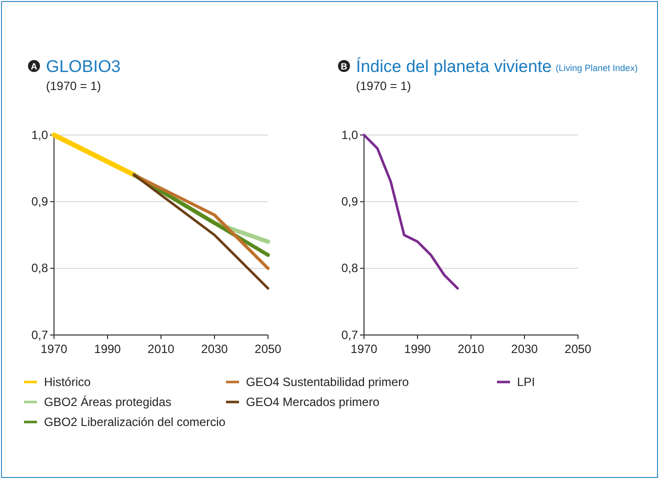  Describe the element at coordinates (313, 402) in the screenshot. I see `legend-label: GEO4 Mercados primero` at that location.